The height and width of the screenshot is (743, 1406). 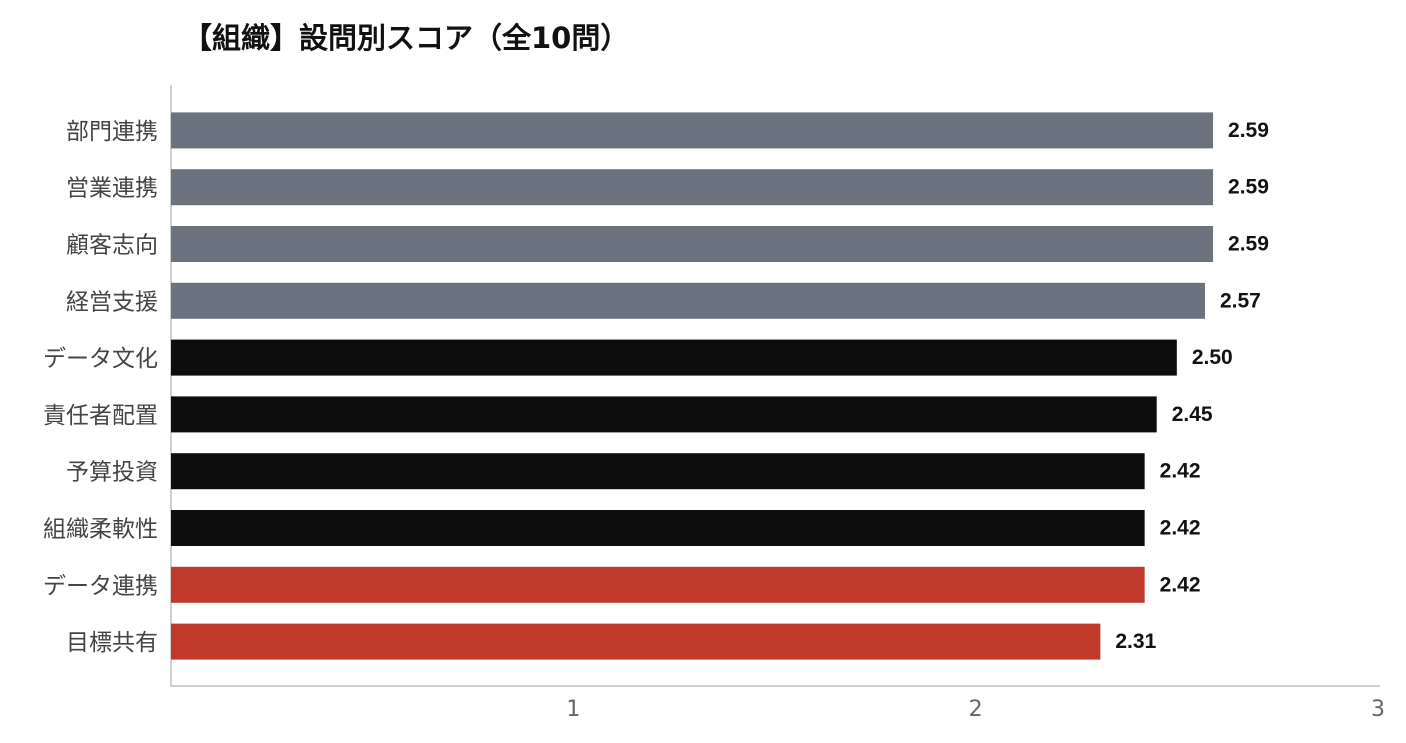 I want to click on y-tick-label: 責任者配置, so click(x=100, y=416).